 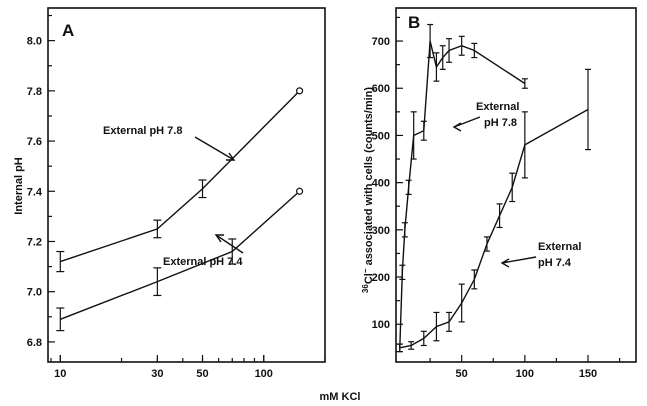 What do you see at coordinates (229, 244) in the screenshot?
I see `annotation-arrow-7-4-a` at bounding box center [229, 244].